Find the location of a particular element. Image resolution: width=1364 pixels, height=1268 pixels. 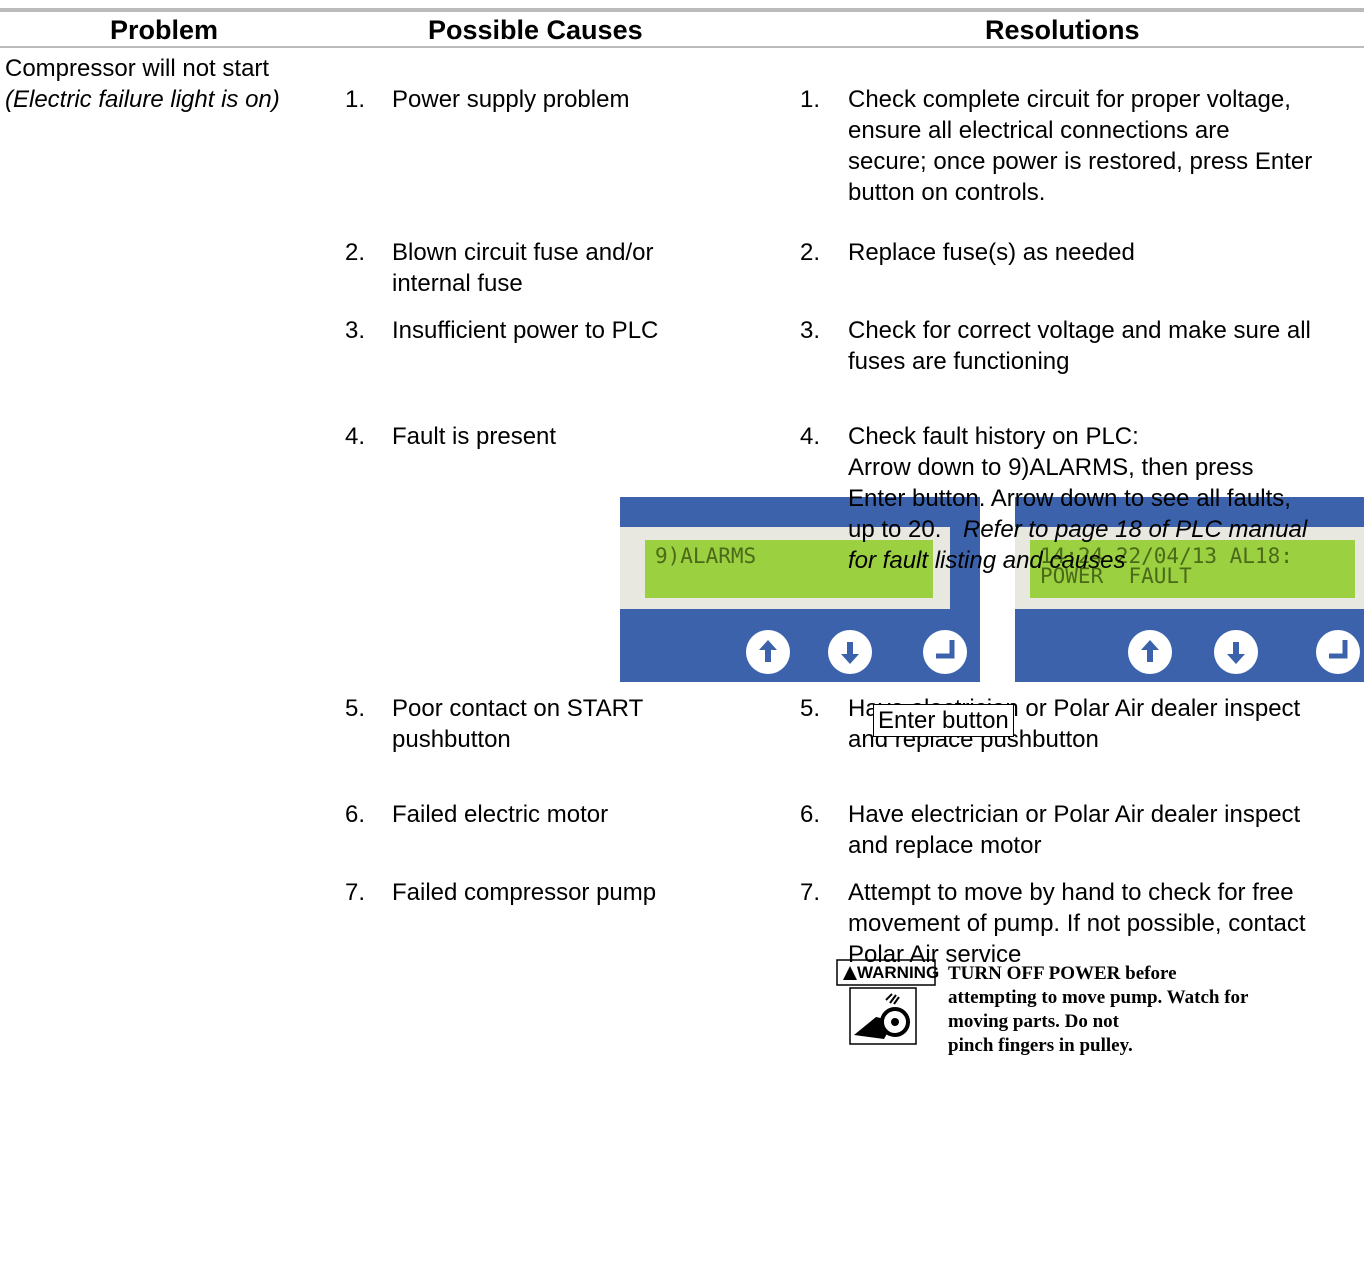

cause-text: Failed electric motor is located at coordinates (500, 814).